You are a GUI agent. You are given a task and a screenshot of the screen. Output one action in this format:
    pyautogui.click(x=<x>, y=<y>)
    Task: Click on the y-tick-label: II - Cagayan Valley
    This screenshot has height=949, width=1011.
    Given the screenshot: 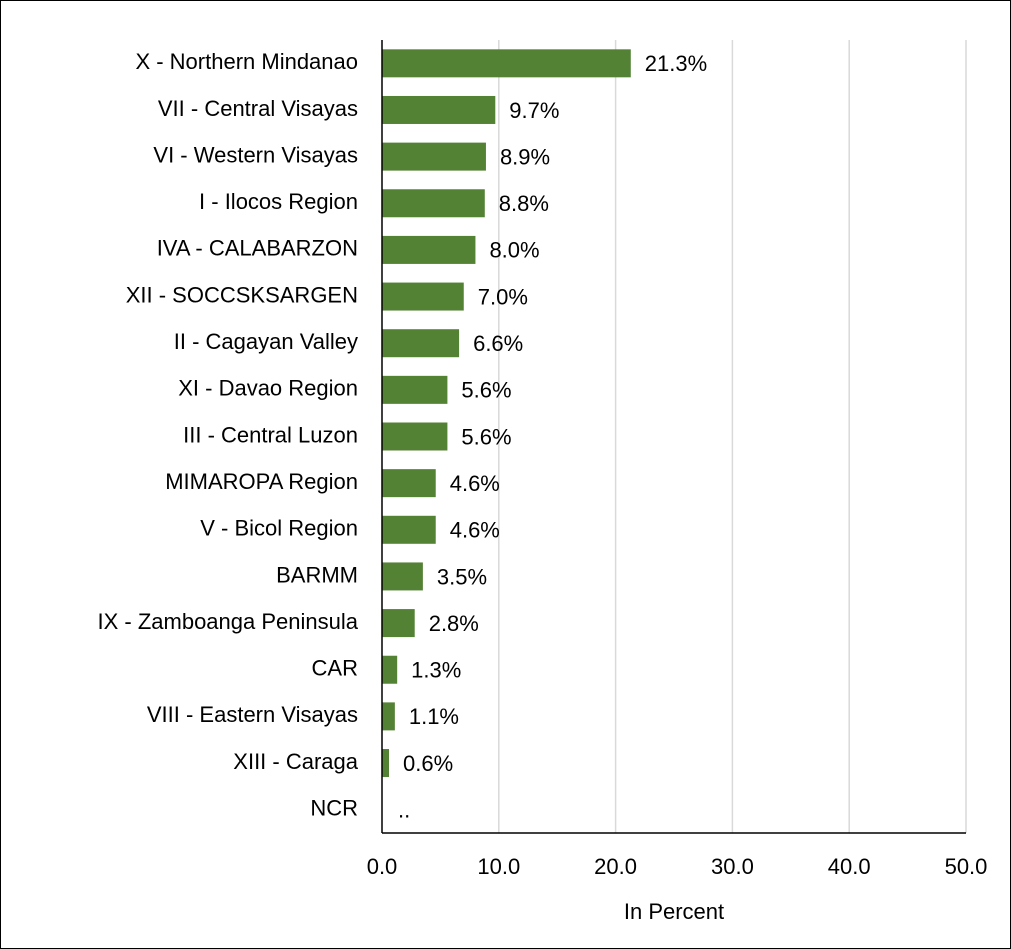 What is the action you would take?
    pyautogui.click(x=266, y=341)
    